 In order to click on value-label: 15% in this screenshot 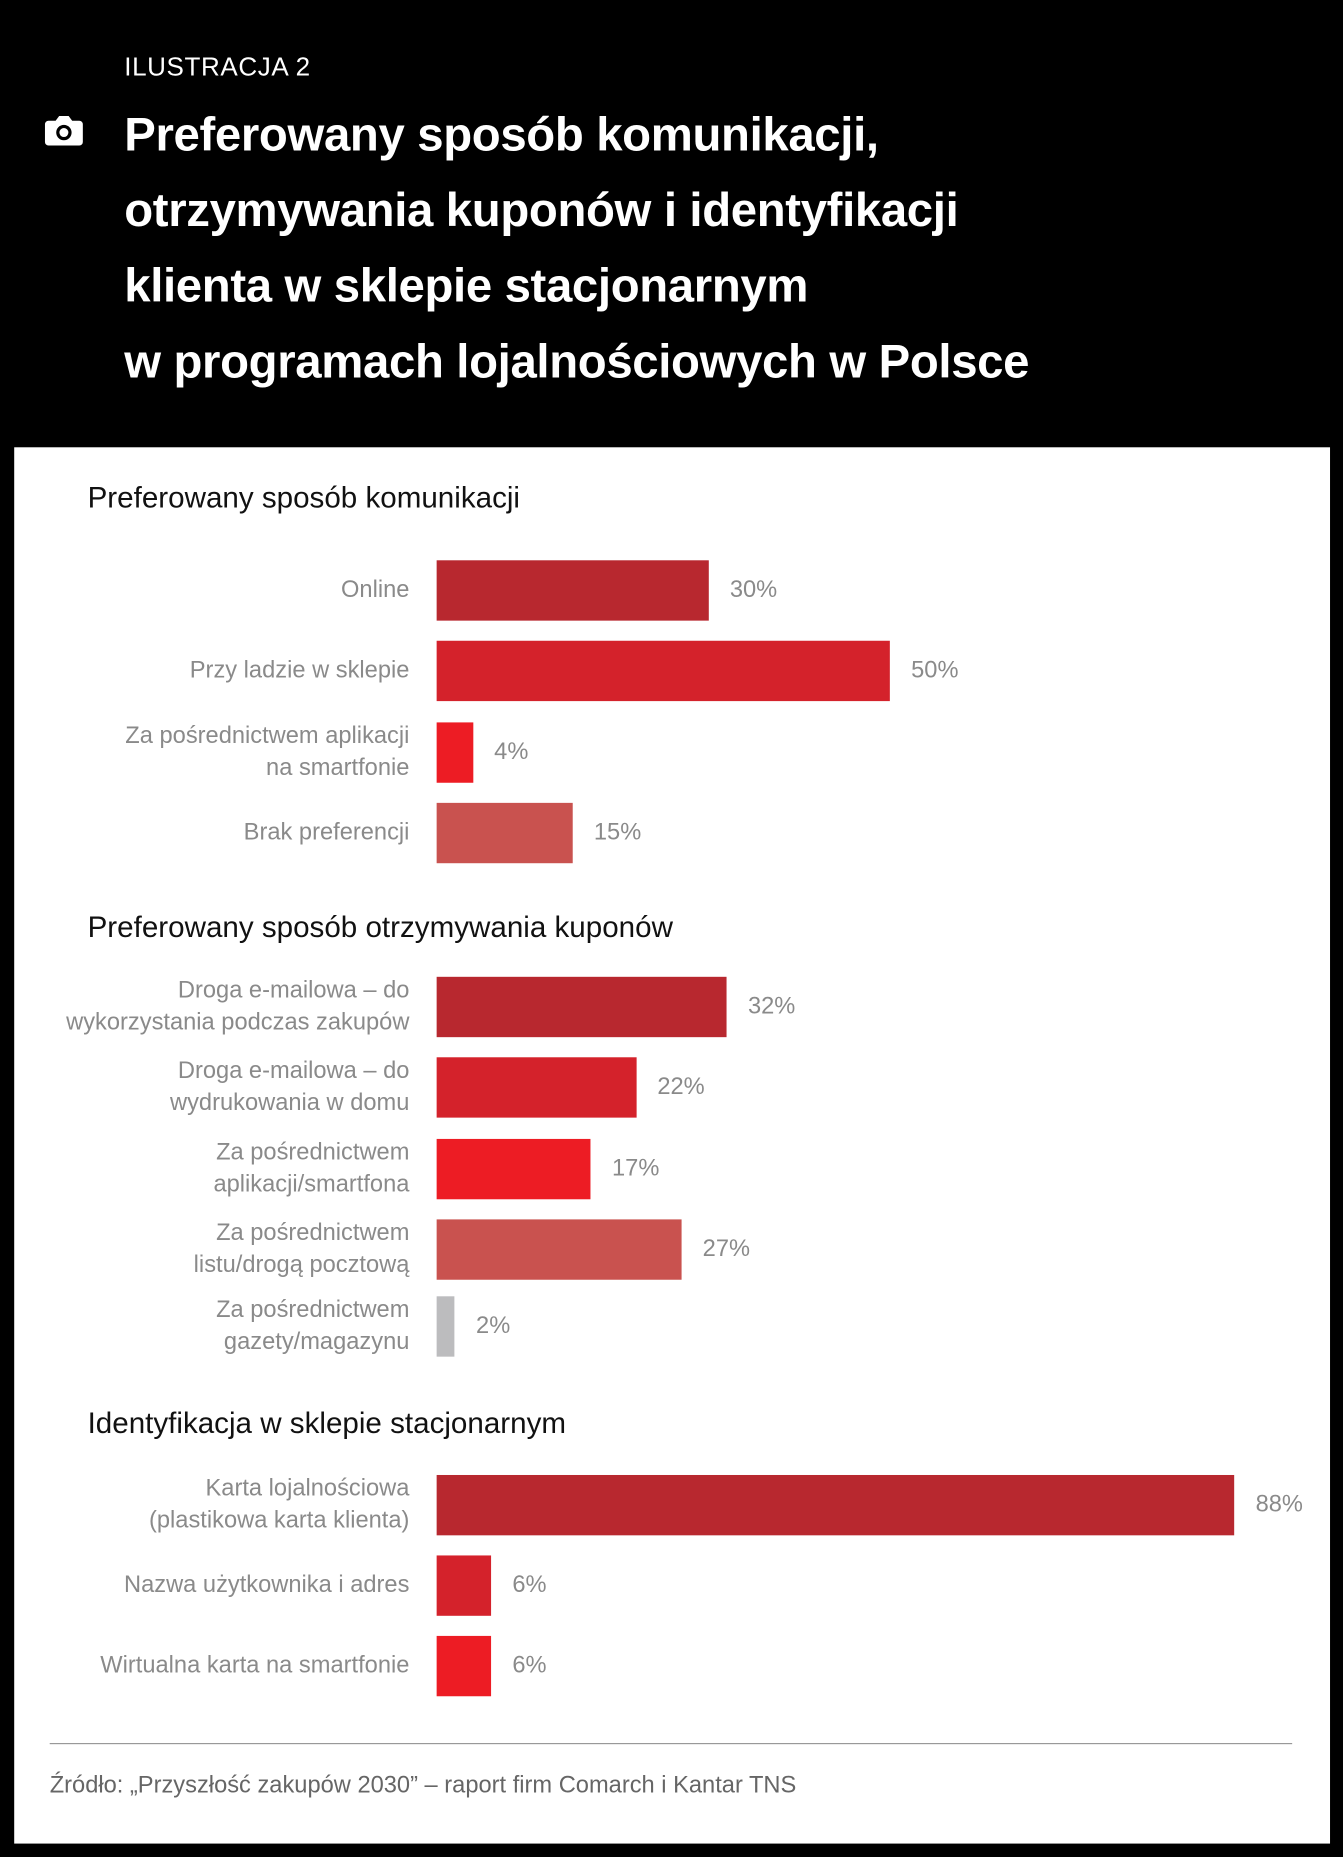, I will do `click(617, 832)`.